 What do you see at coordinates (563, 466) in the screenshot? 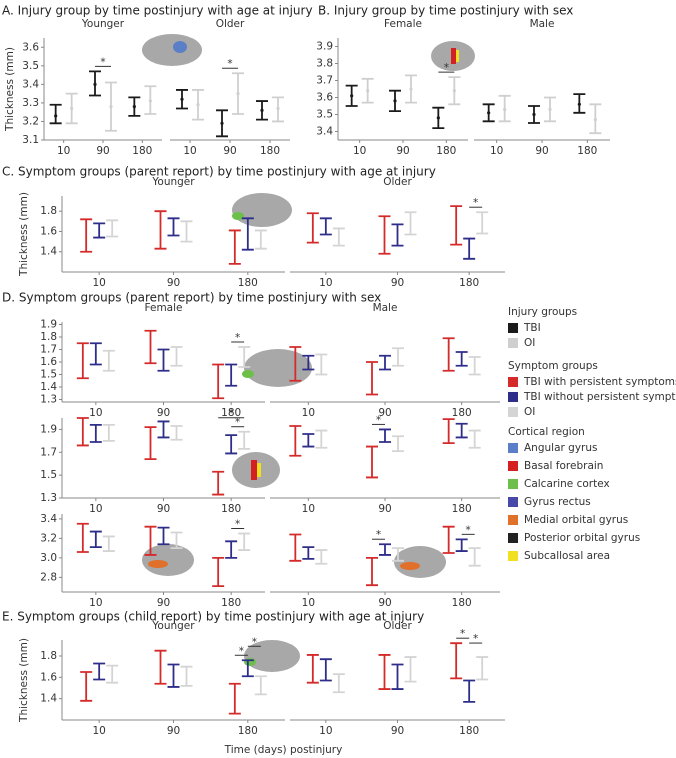
I see `legend-label: Basal forebrain` at bounding box center [563, 466].